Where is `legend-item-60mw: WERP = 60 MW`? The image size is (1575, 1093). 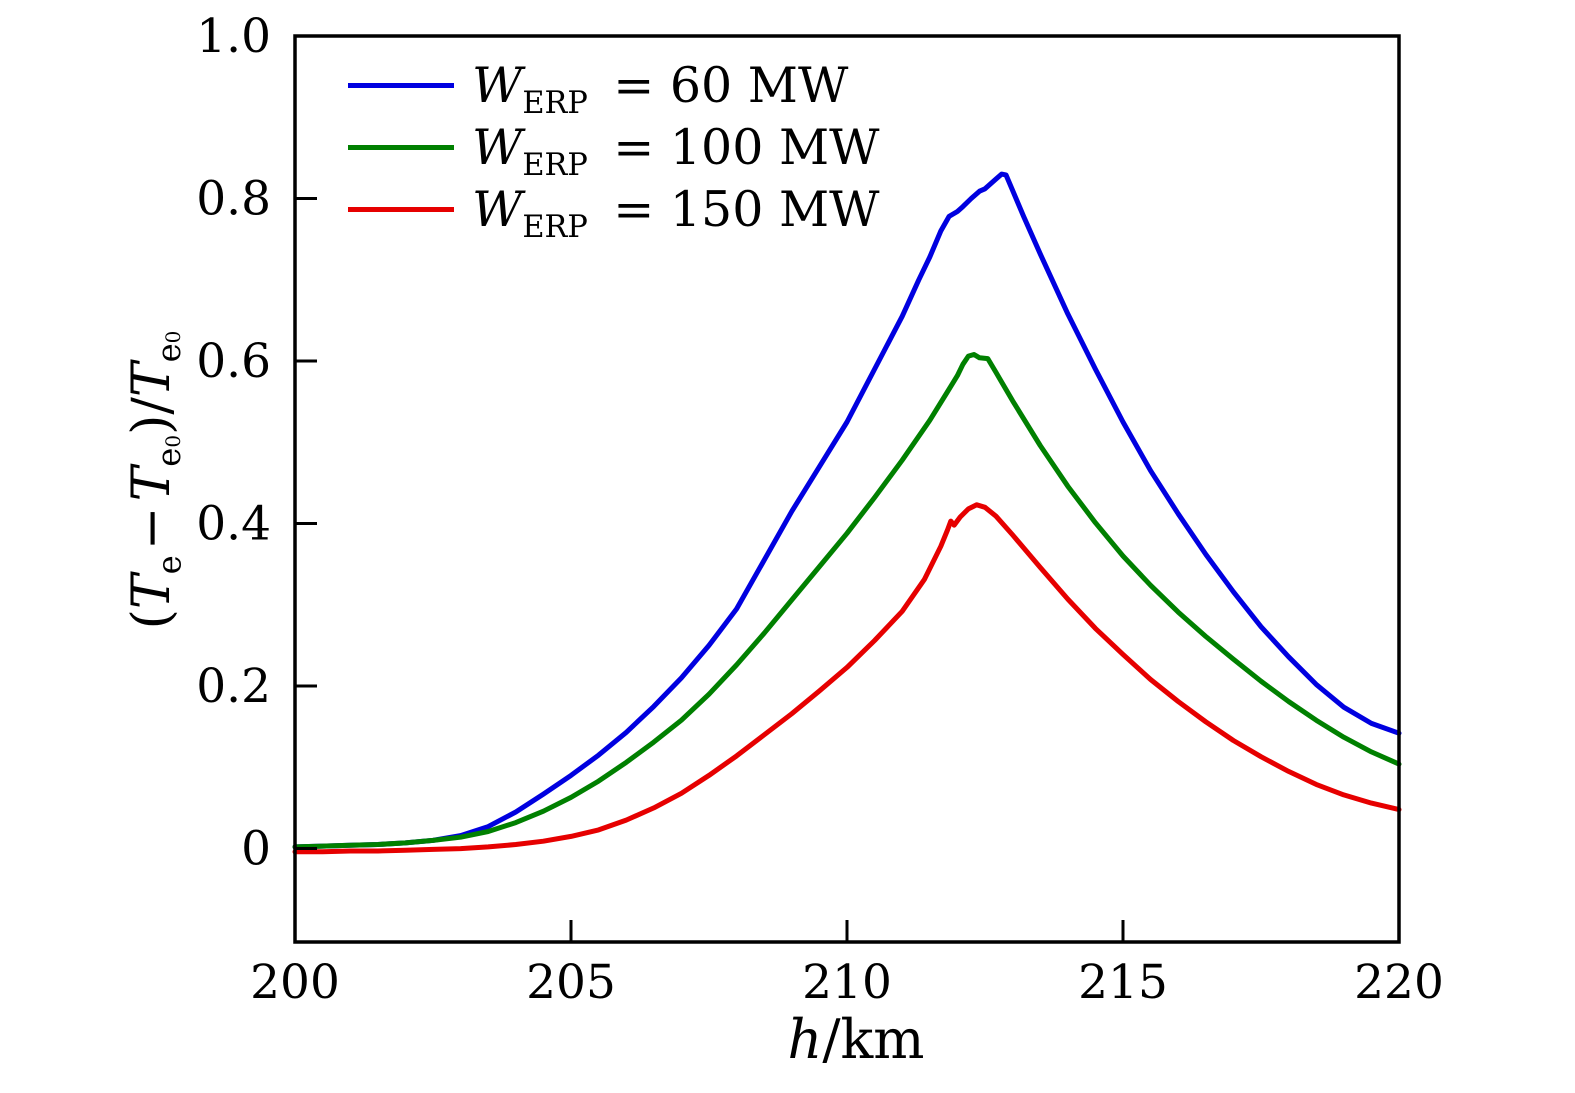
legend-item-60mw: WERP = 60 MW is located at coordinates (614, 87).